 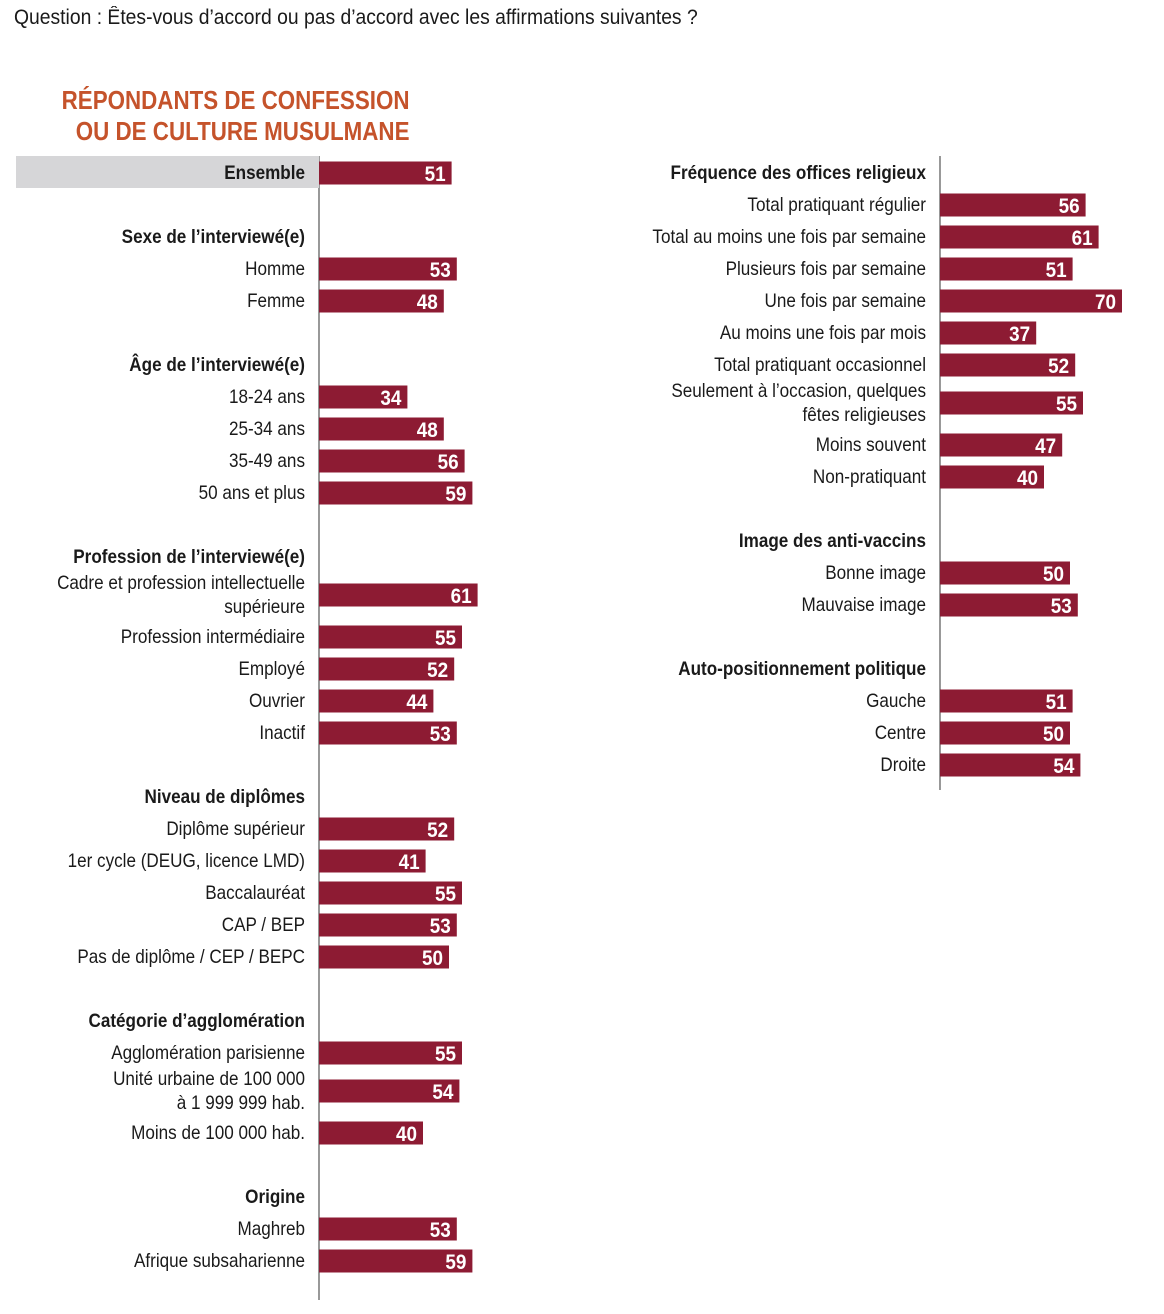 I want to click on row-label-moins-souvent: Moins souvent, so click(x=871, y=444).